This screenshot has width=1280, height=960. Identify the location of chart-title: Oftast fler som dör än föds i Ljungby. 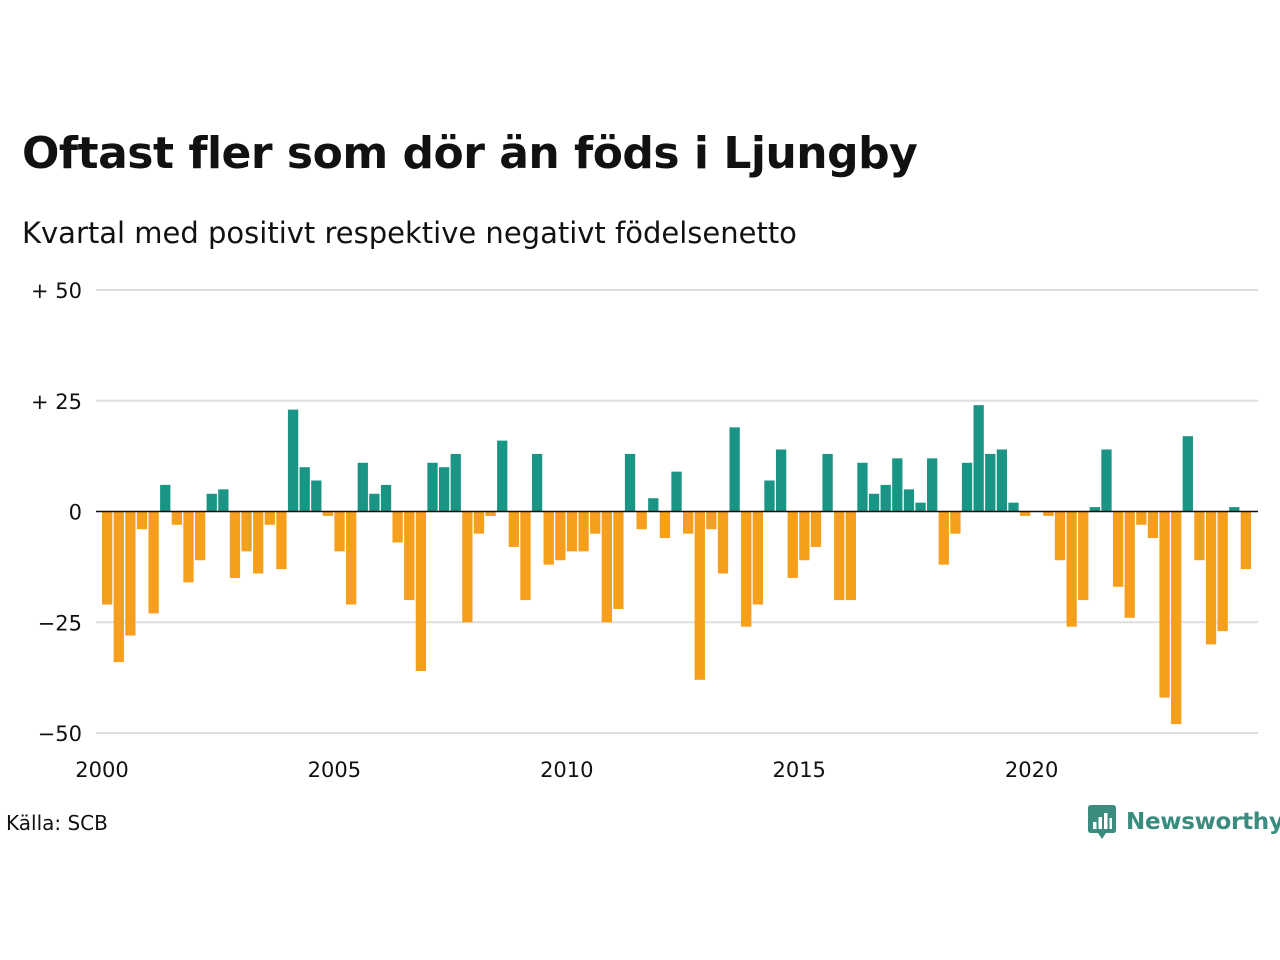
(470, 153).